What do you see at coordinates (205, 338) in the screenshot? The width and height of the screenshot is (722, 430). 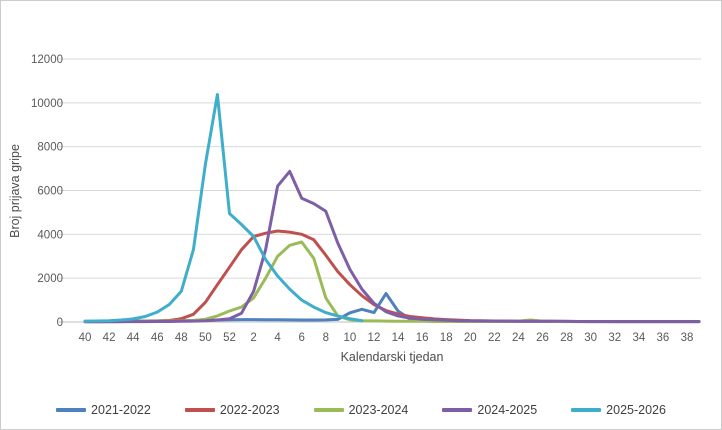 I see `x-tick-label: 50` at bounding box center [205, 338].